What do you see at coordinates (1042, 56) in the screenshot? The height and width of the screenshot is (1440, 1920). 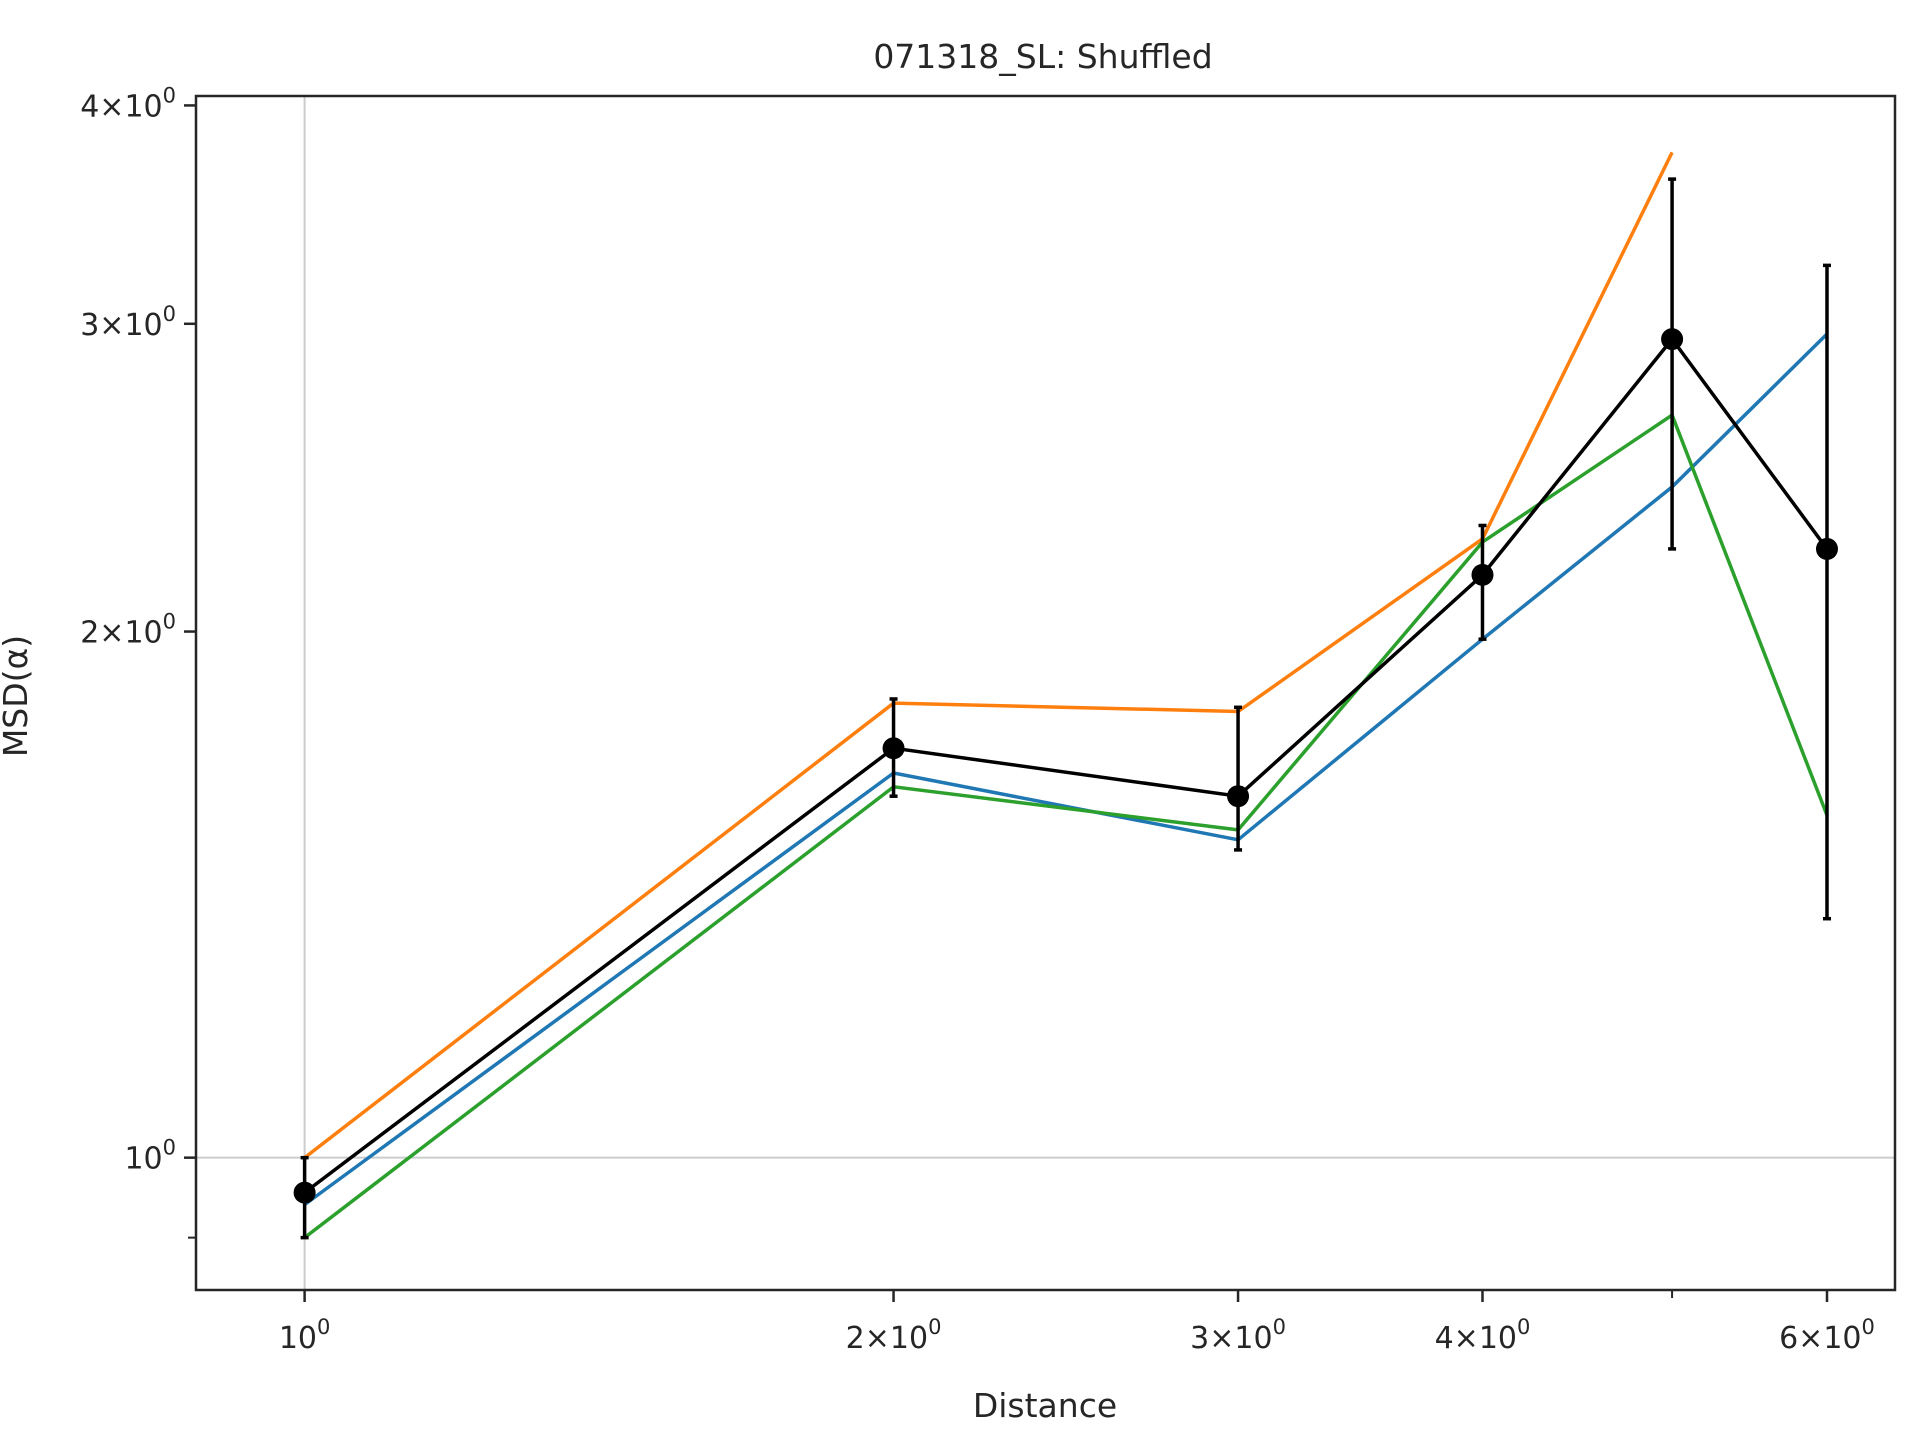 I see `chart-title: 071318_SL: Shuffled` at bounding box center [1042, 56].